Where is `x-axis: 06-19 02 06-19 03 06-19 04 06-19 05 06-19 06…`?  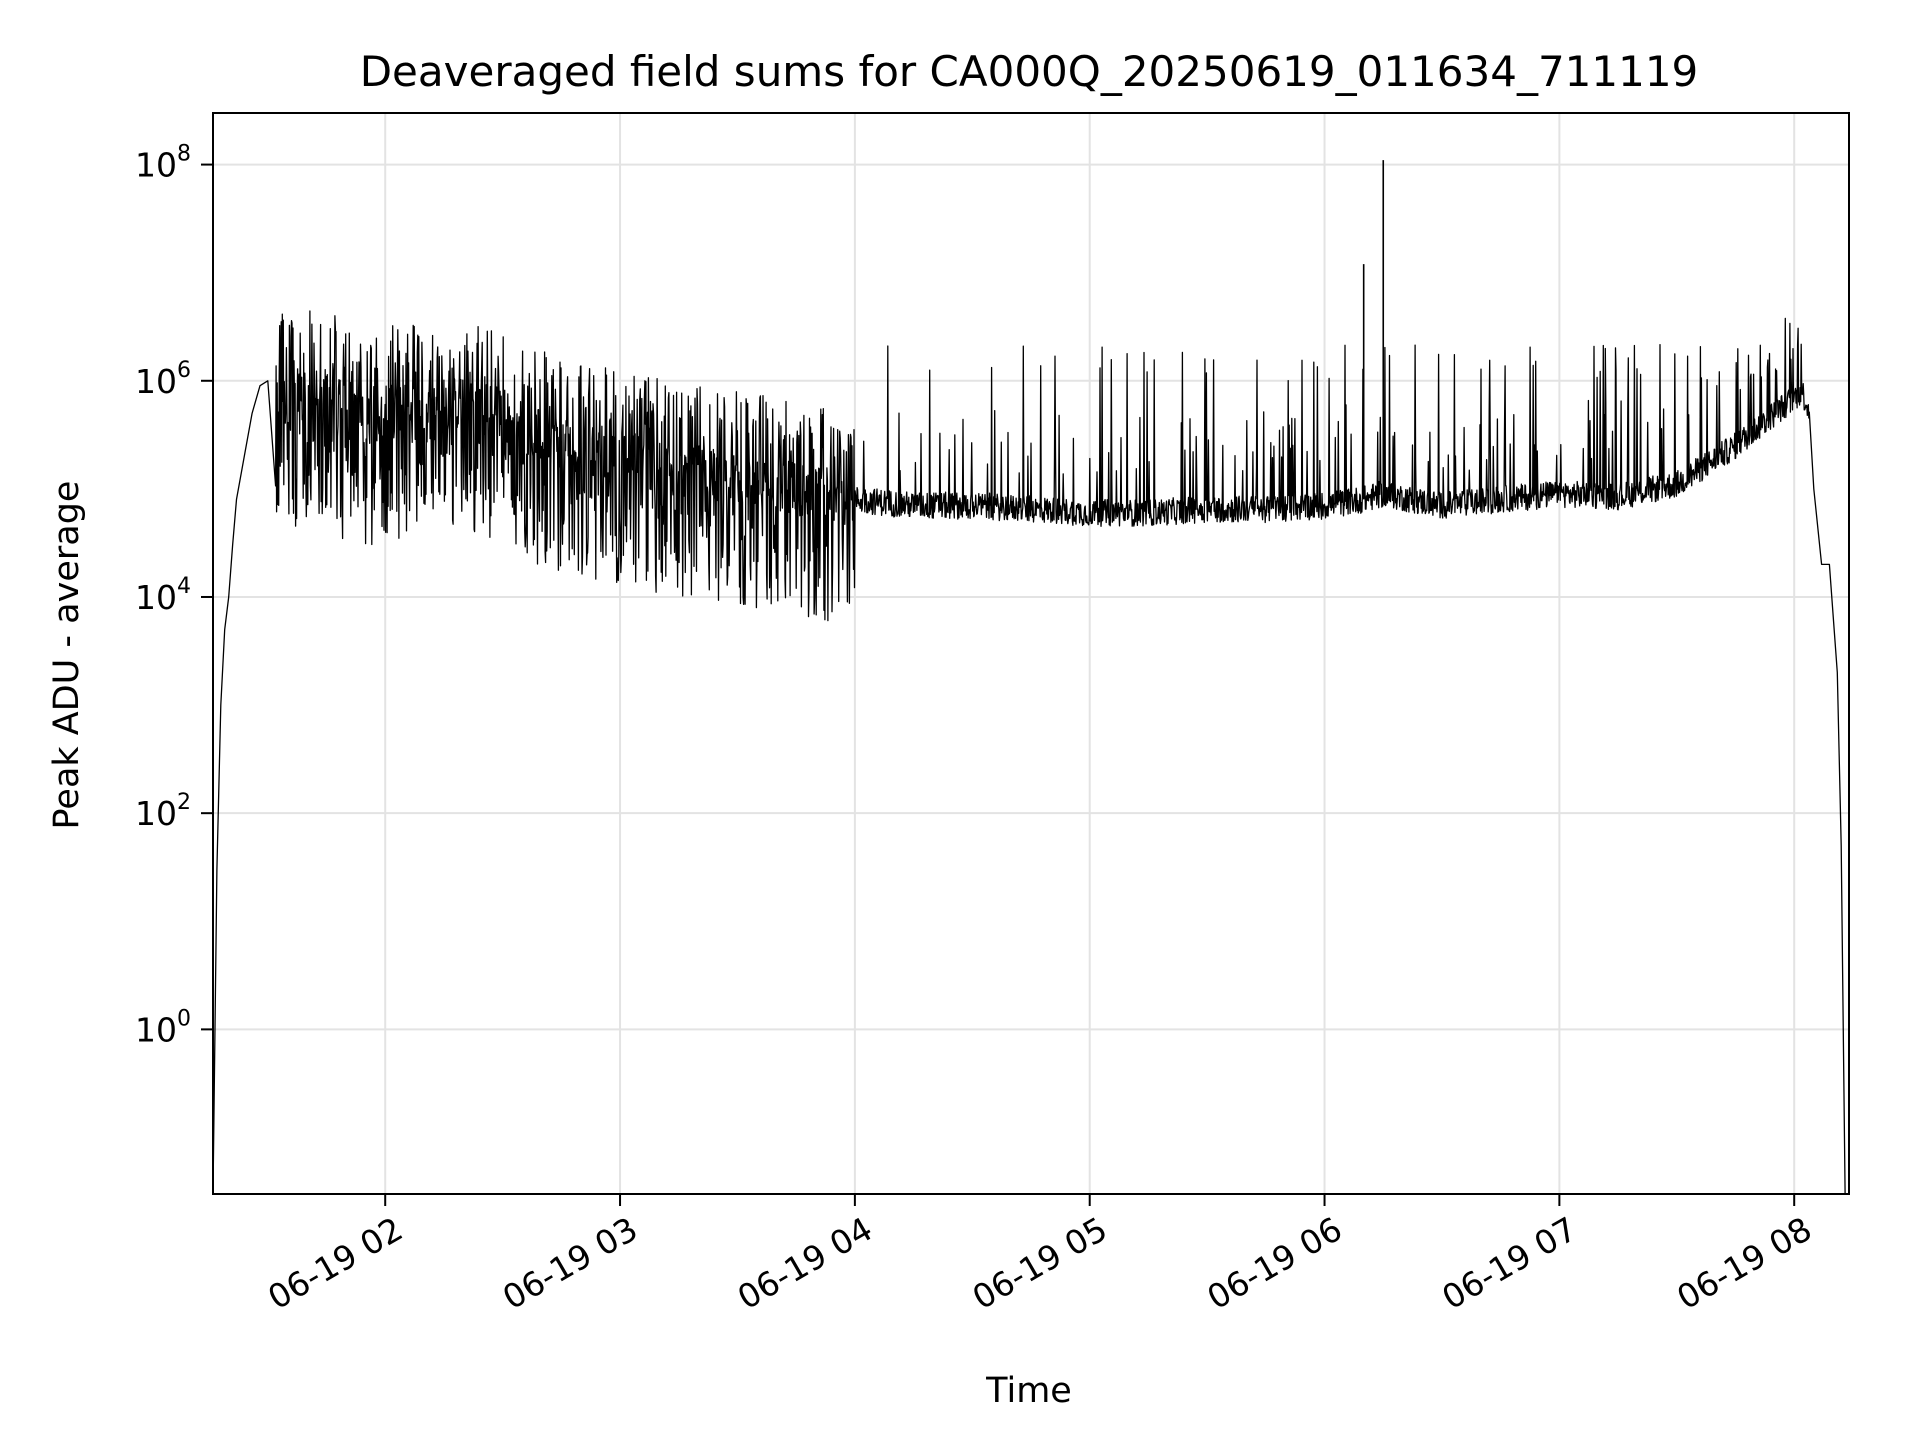 x-axis: 06-19 02 06-19 03 06-19 04 06-19 05 06-19 06… is located at coordinates (1039, 1255).